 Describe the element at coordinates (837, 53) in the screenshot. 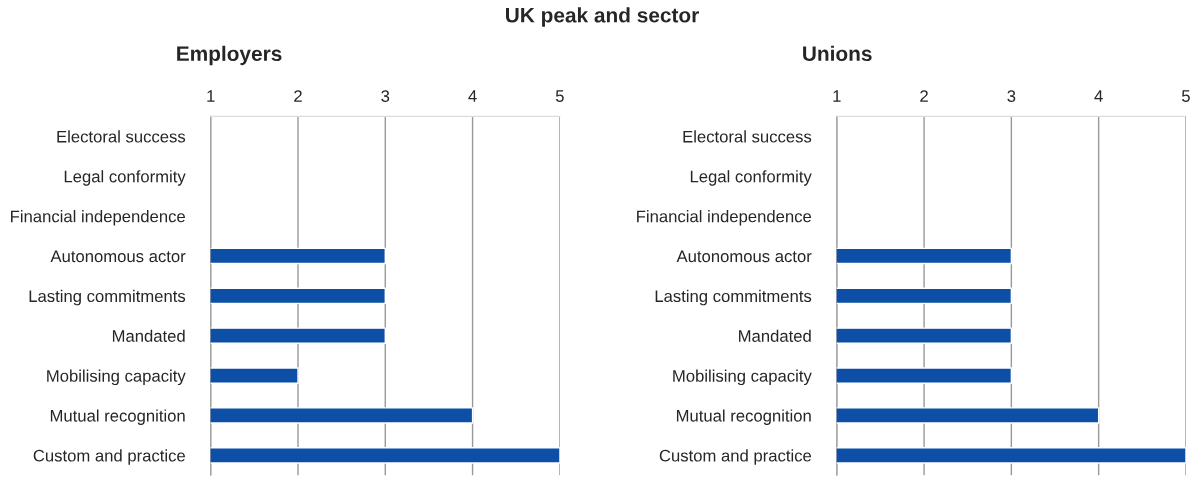

I see `chart-title: Unions` at that location.